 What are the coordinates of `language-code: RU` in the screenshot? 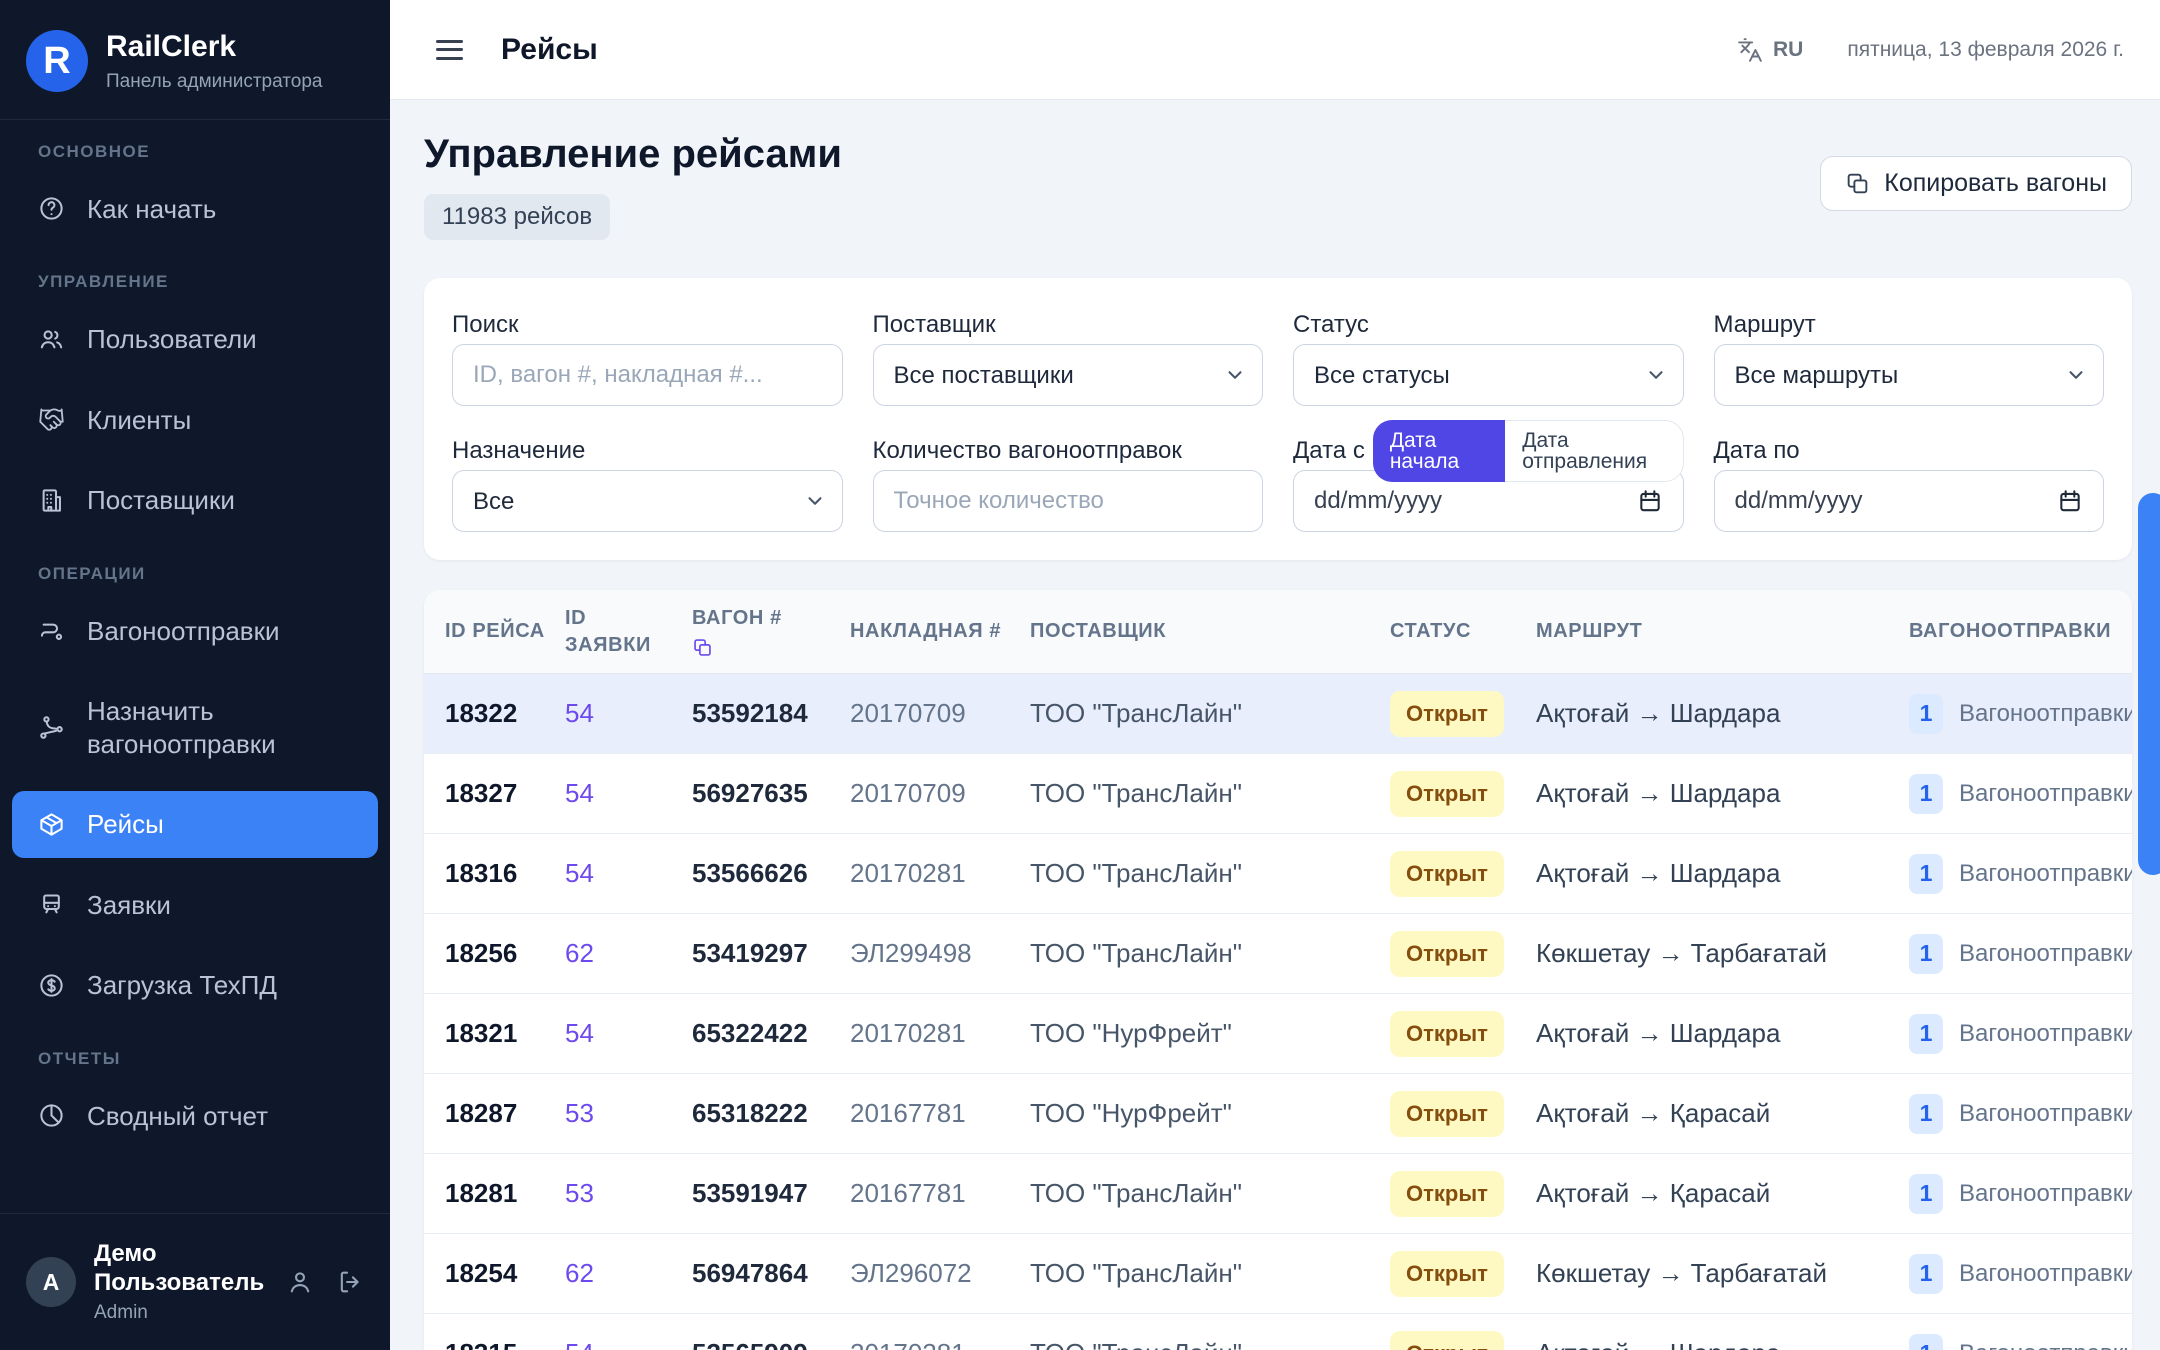 It's located at (1788, 49).